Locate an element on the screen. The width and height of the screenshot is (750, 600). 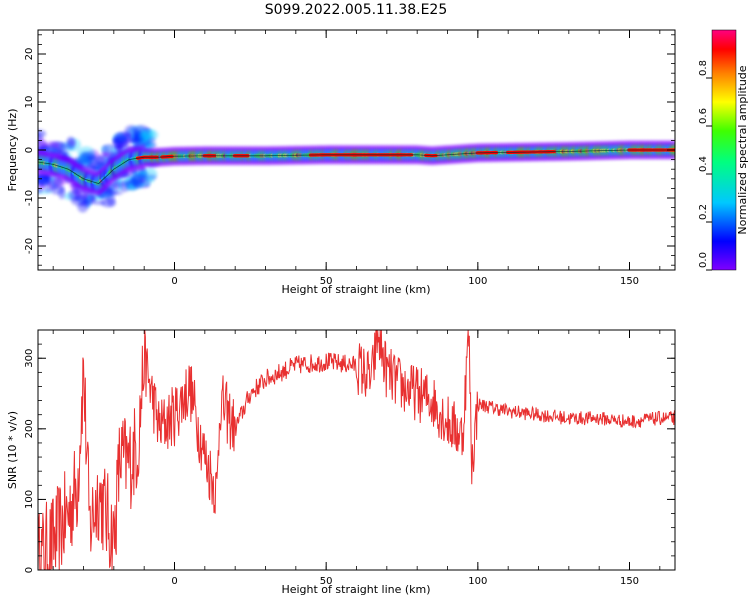
colorbar-tick-label: 0.6 is located at coordinates (703, 116).